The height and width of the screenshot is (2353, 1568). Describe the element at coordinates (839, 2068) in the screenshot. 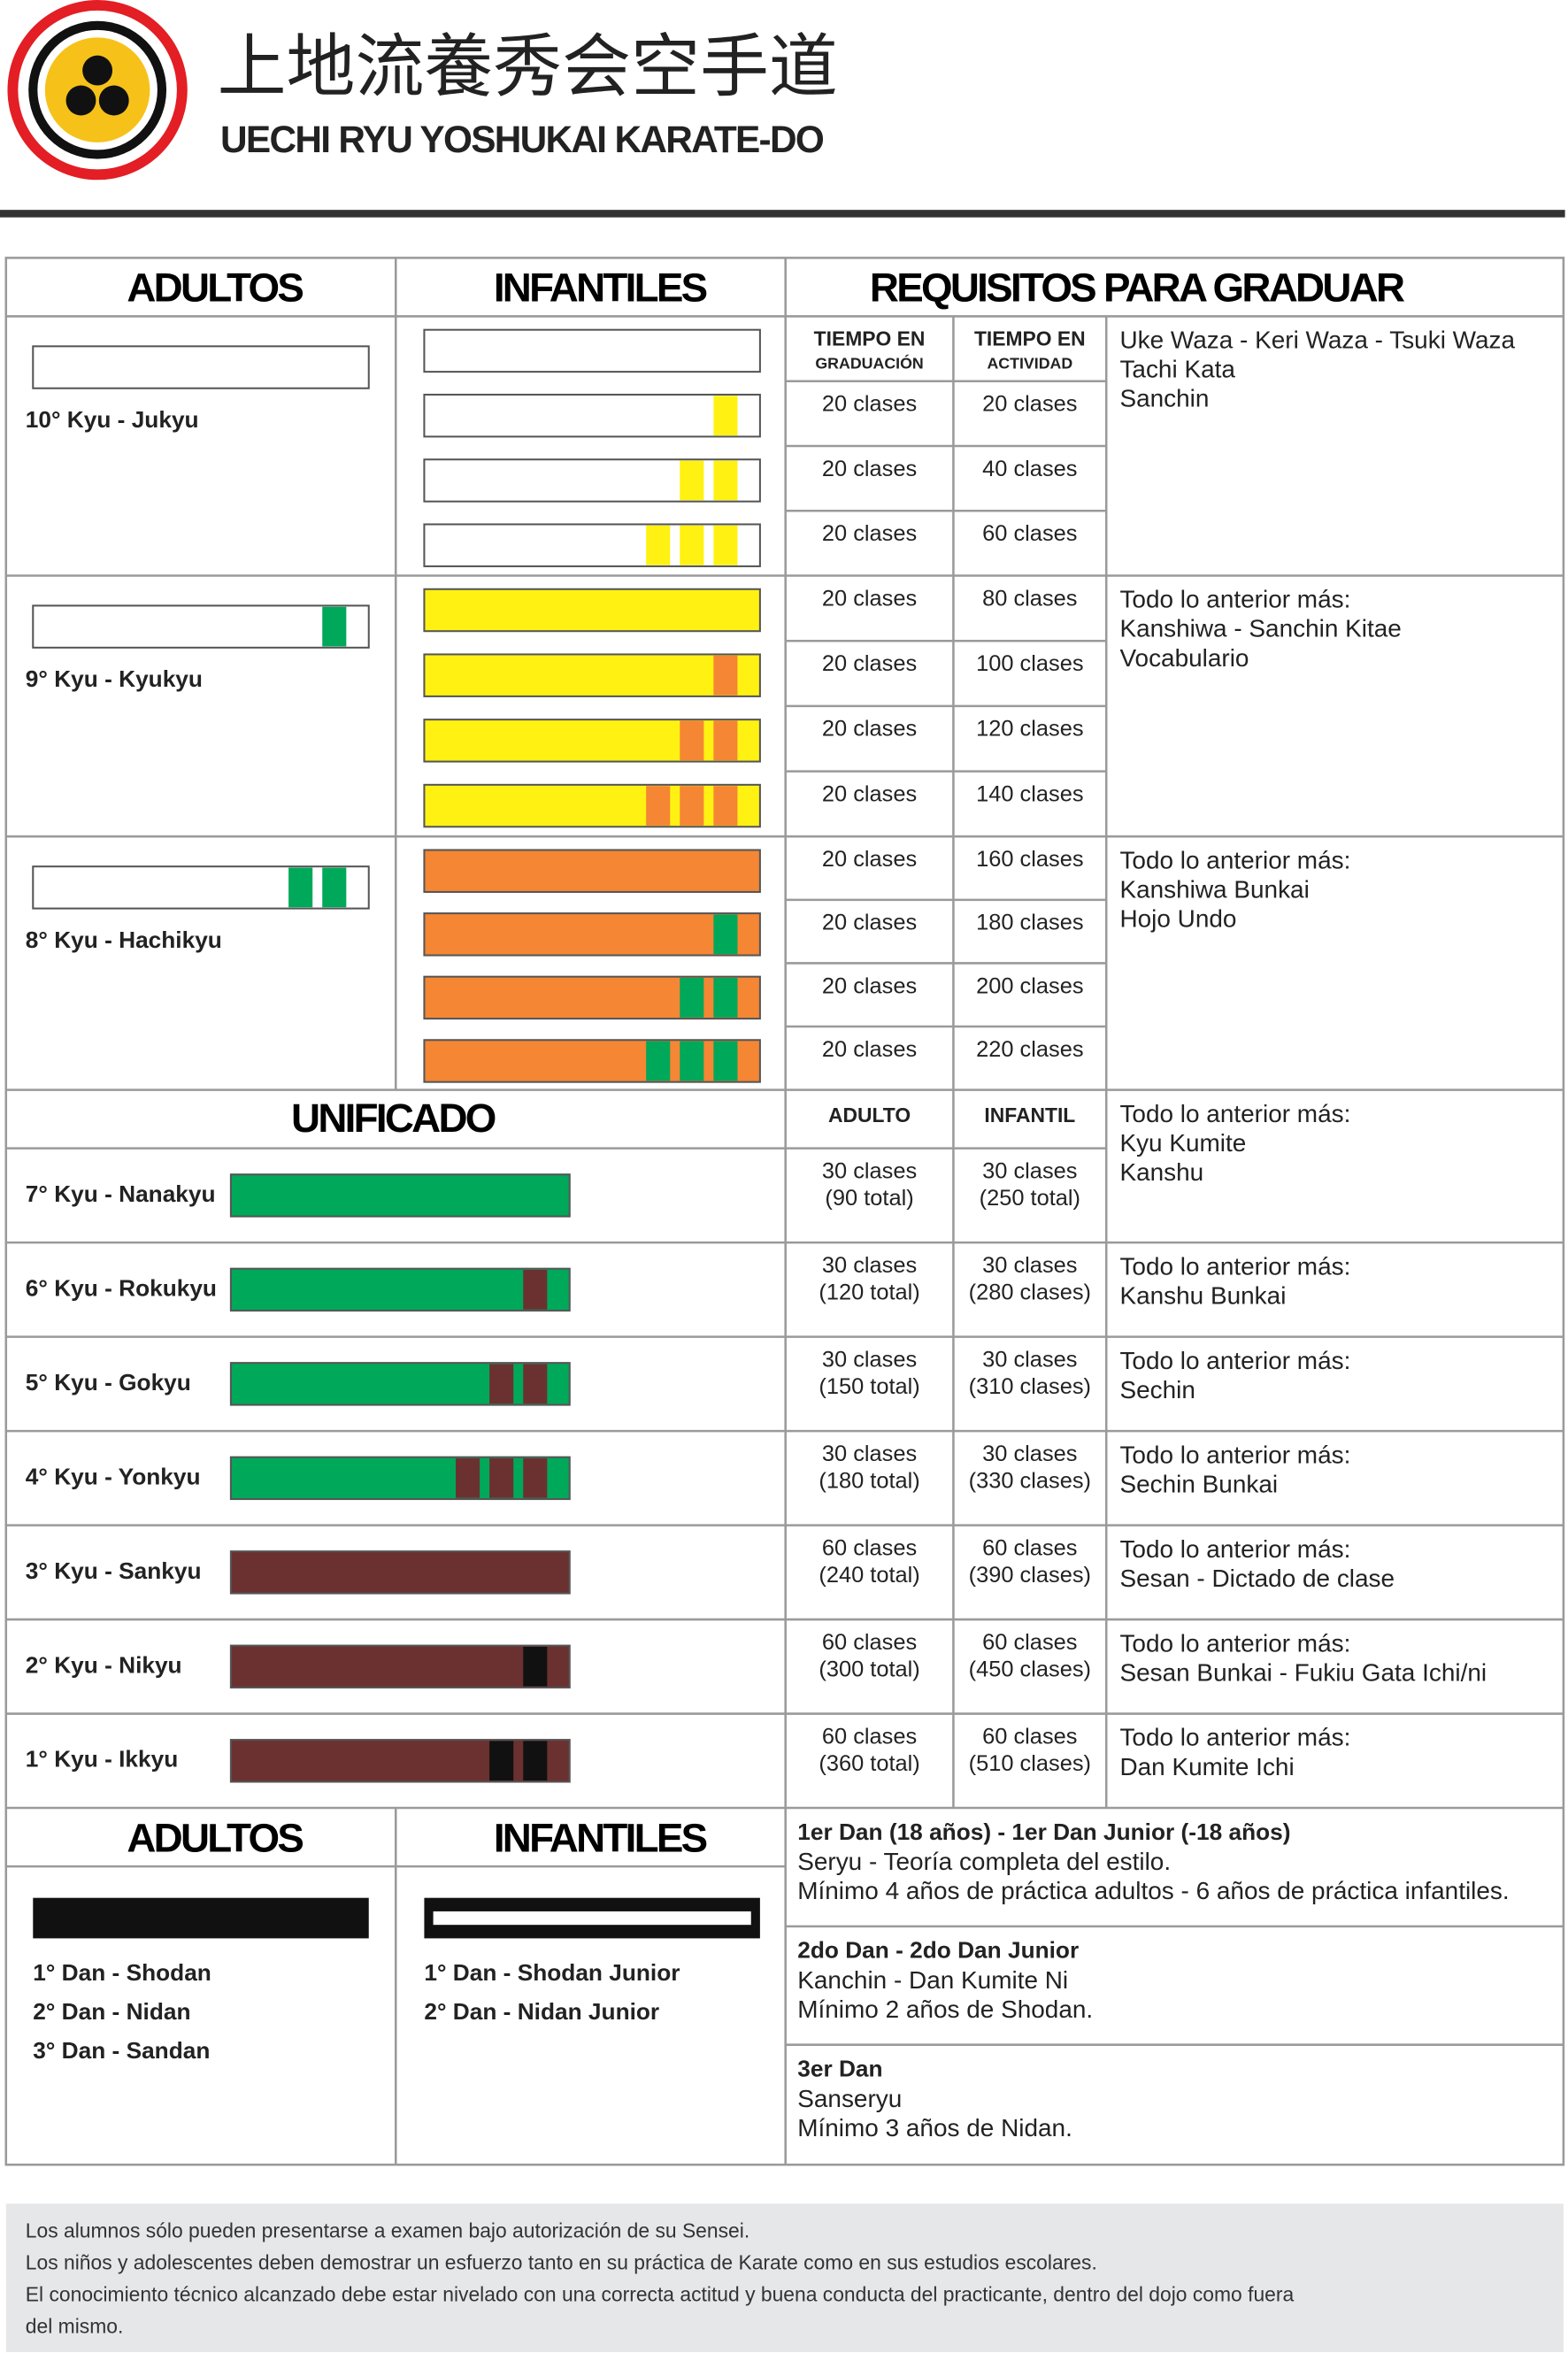

I see `dan-title: 3er Dan` at that location.